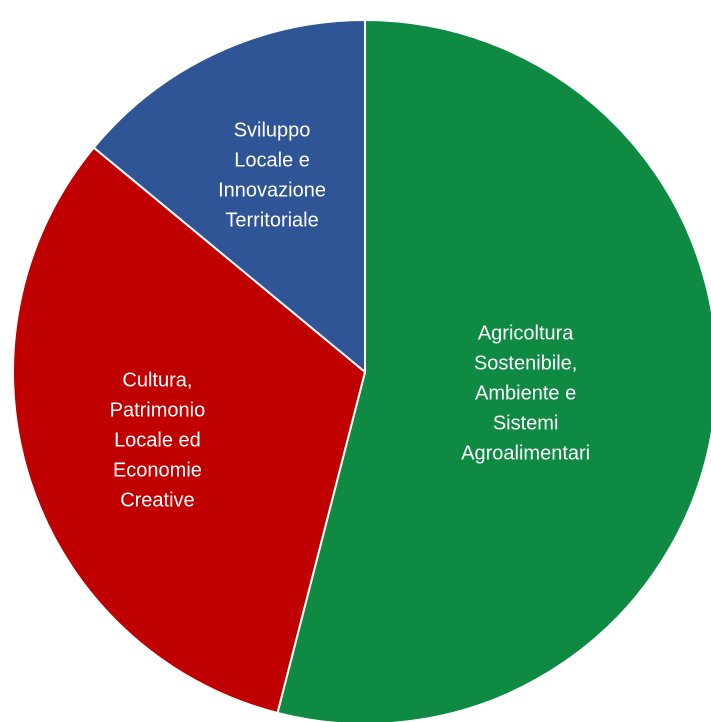  Describe the element at coordinates (272, 176) in the screenshot. I see `slice-label-2: Sviluppo Locale e Innovazione Territoriale` at that location.